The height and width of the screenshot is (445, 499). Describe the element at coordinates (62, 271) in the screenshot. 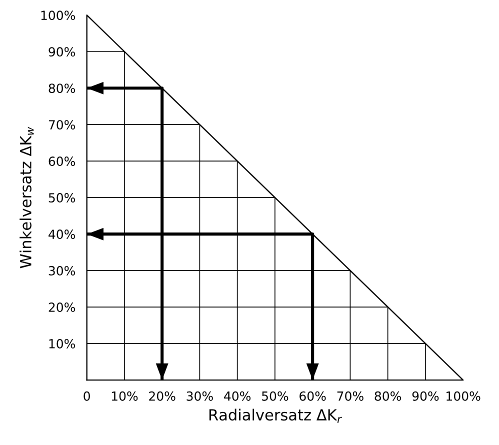

I see `y-tick-label: 30%` at that location.